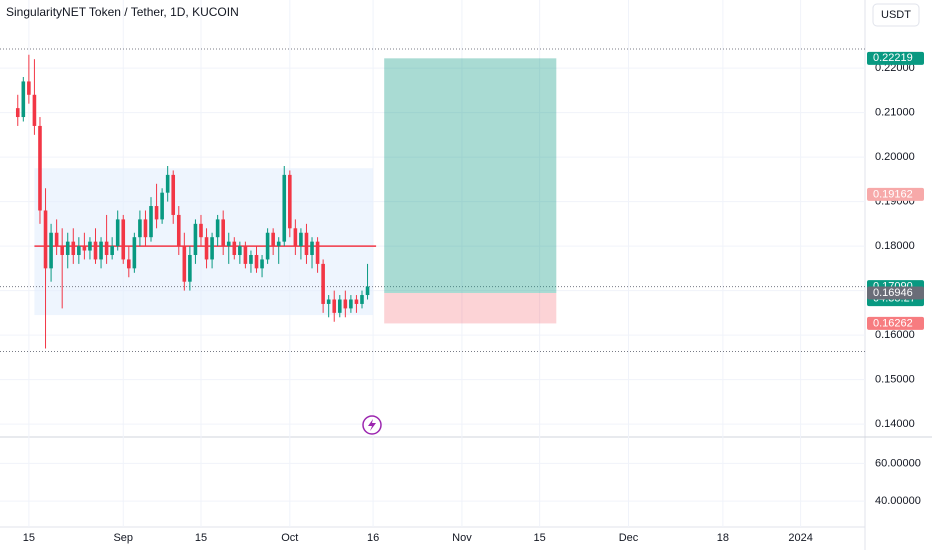 The image size is (932, 555). I want to click on currency-button-label: USDT, so click(896, 15).